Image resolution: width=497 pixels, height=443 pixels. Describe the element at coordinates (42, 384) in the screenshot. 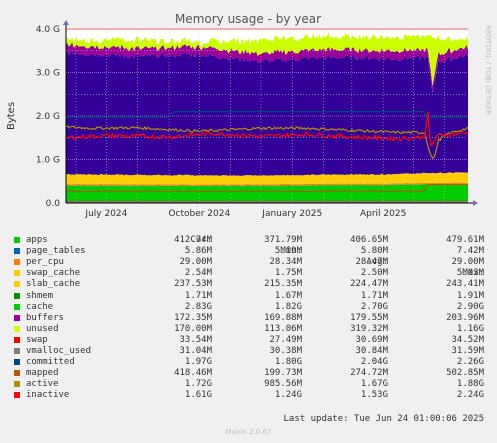

I see `legend-name: active` at that location.